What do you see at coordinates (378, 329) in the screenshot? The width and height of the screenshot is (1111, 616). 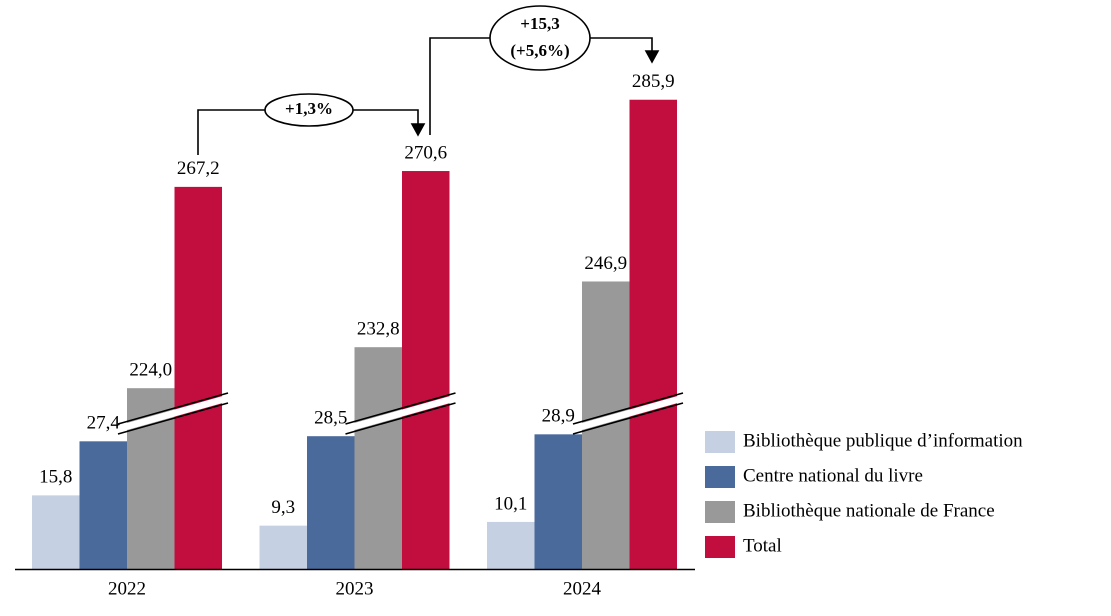 I see `value-label: 232,8` at bounding box center [378, 329].